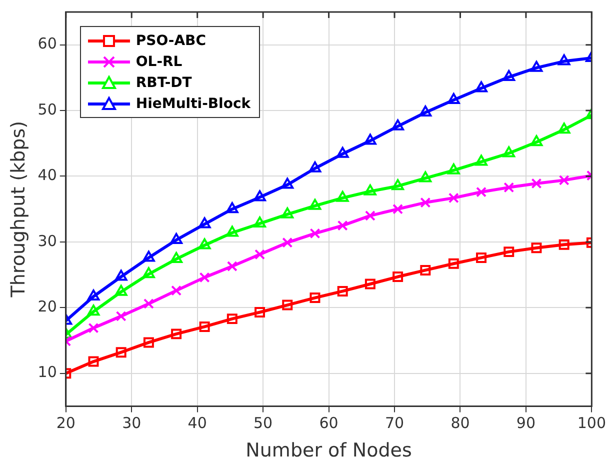 This screenshot has width=609, height=469. I want to click on x-tick-label: 40, so click(197, 423).